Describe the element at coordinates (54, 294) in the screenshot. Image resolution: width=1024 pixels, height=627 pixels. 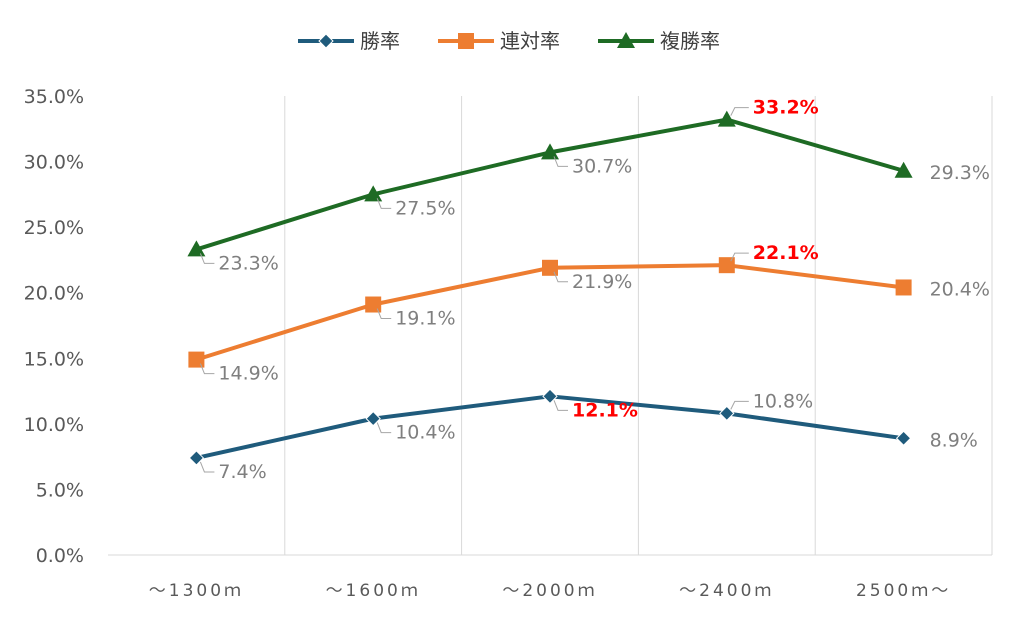
I see `y-tick-label: 20.0%` at that location.